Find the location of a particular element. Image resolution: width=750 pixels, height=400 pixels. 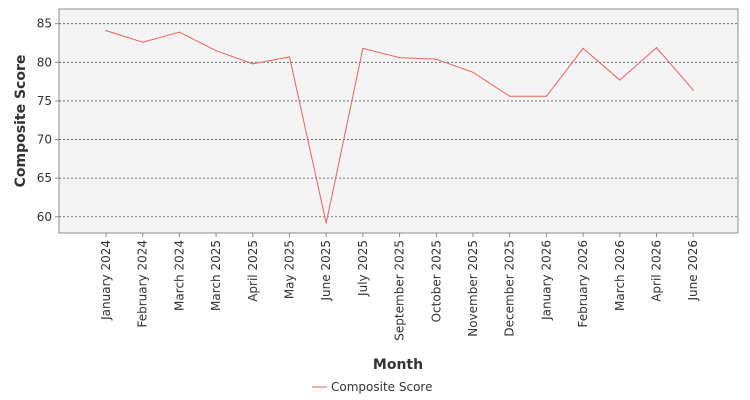

y-axis-ticks: 60 65 70 75 80 85 is located at coordinates (48, 120).